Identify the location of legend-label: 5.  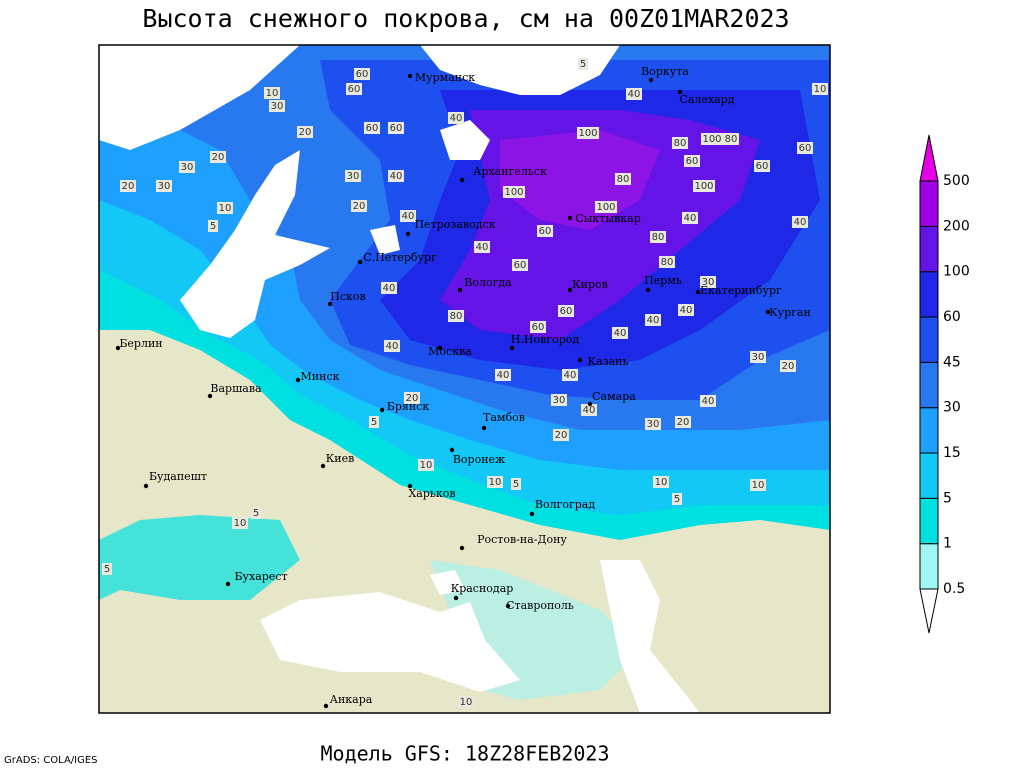
(947, 498).